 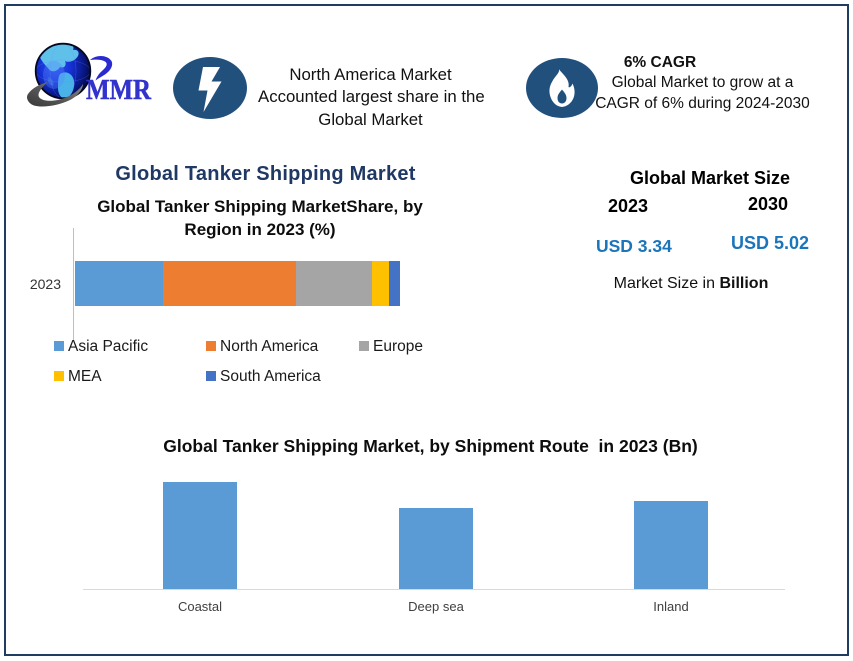 I want to click on svg-text: MMR, so click(x=119, y=90).